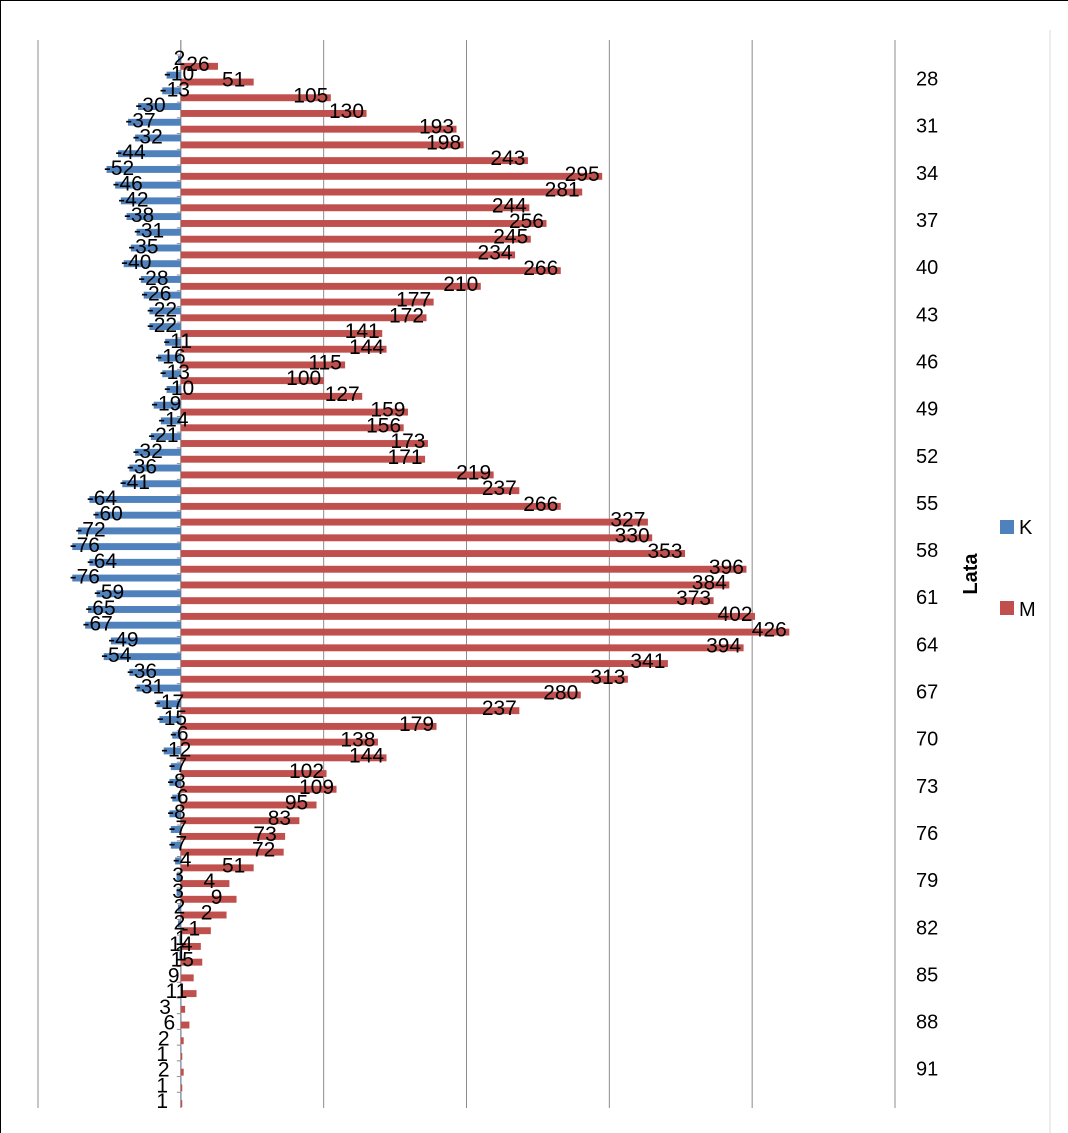  What do you see at coordinates (147, 136) in the screenshot?
I see `data-label-k: -32` at bounding box center [147, 136].